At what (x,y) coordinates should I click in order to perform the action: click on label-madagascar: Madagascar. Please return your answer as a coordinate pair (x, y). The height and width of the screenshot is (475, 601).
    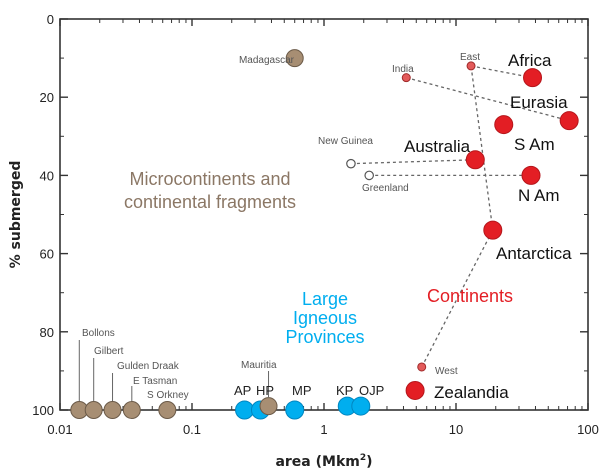
    Looking at the image, I should click on (267, 60).